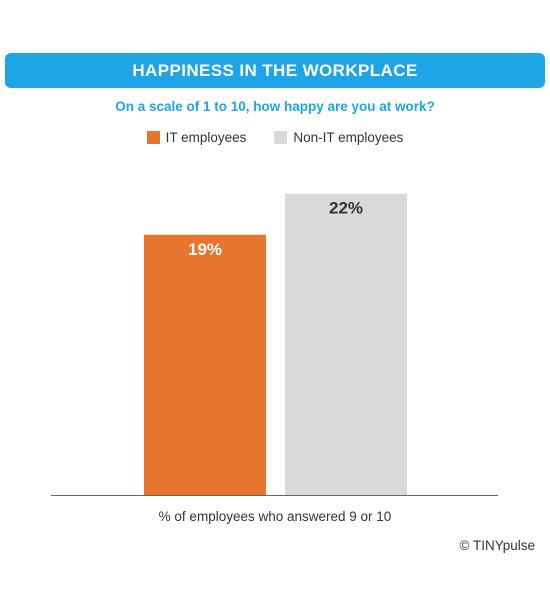 Image resolution: width=550 pixels, height=606 pixels. I want to click on legend-label-non-it: Non-IT employees, so click(348, 137).